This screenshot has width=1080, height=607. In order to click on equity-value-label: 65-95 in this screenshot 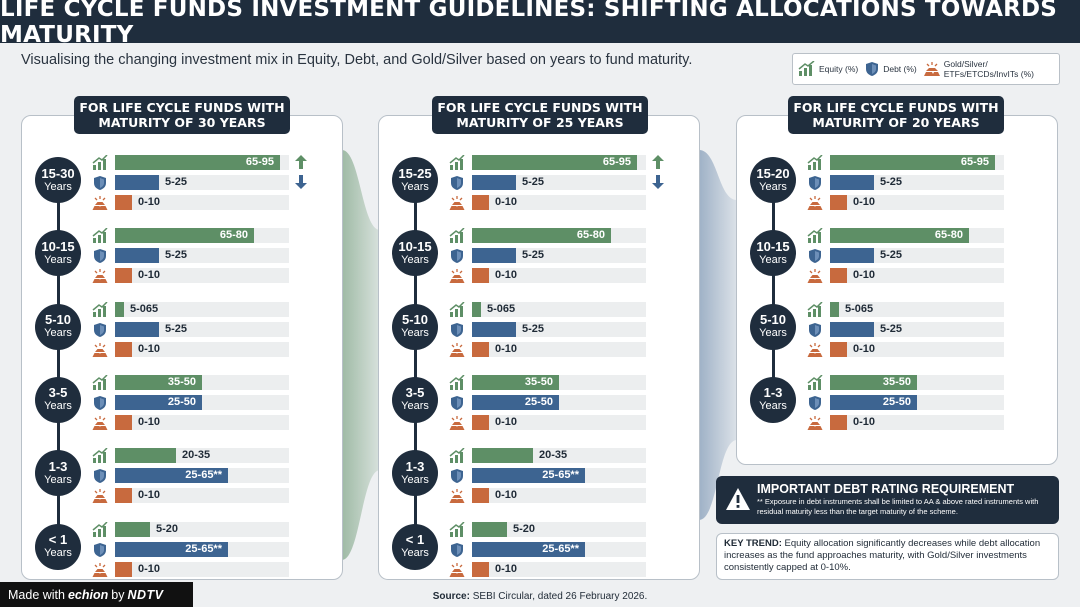, I will do `click(616, 162)`.